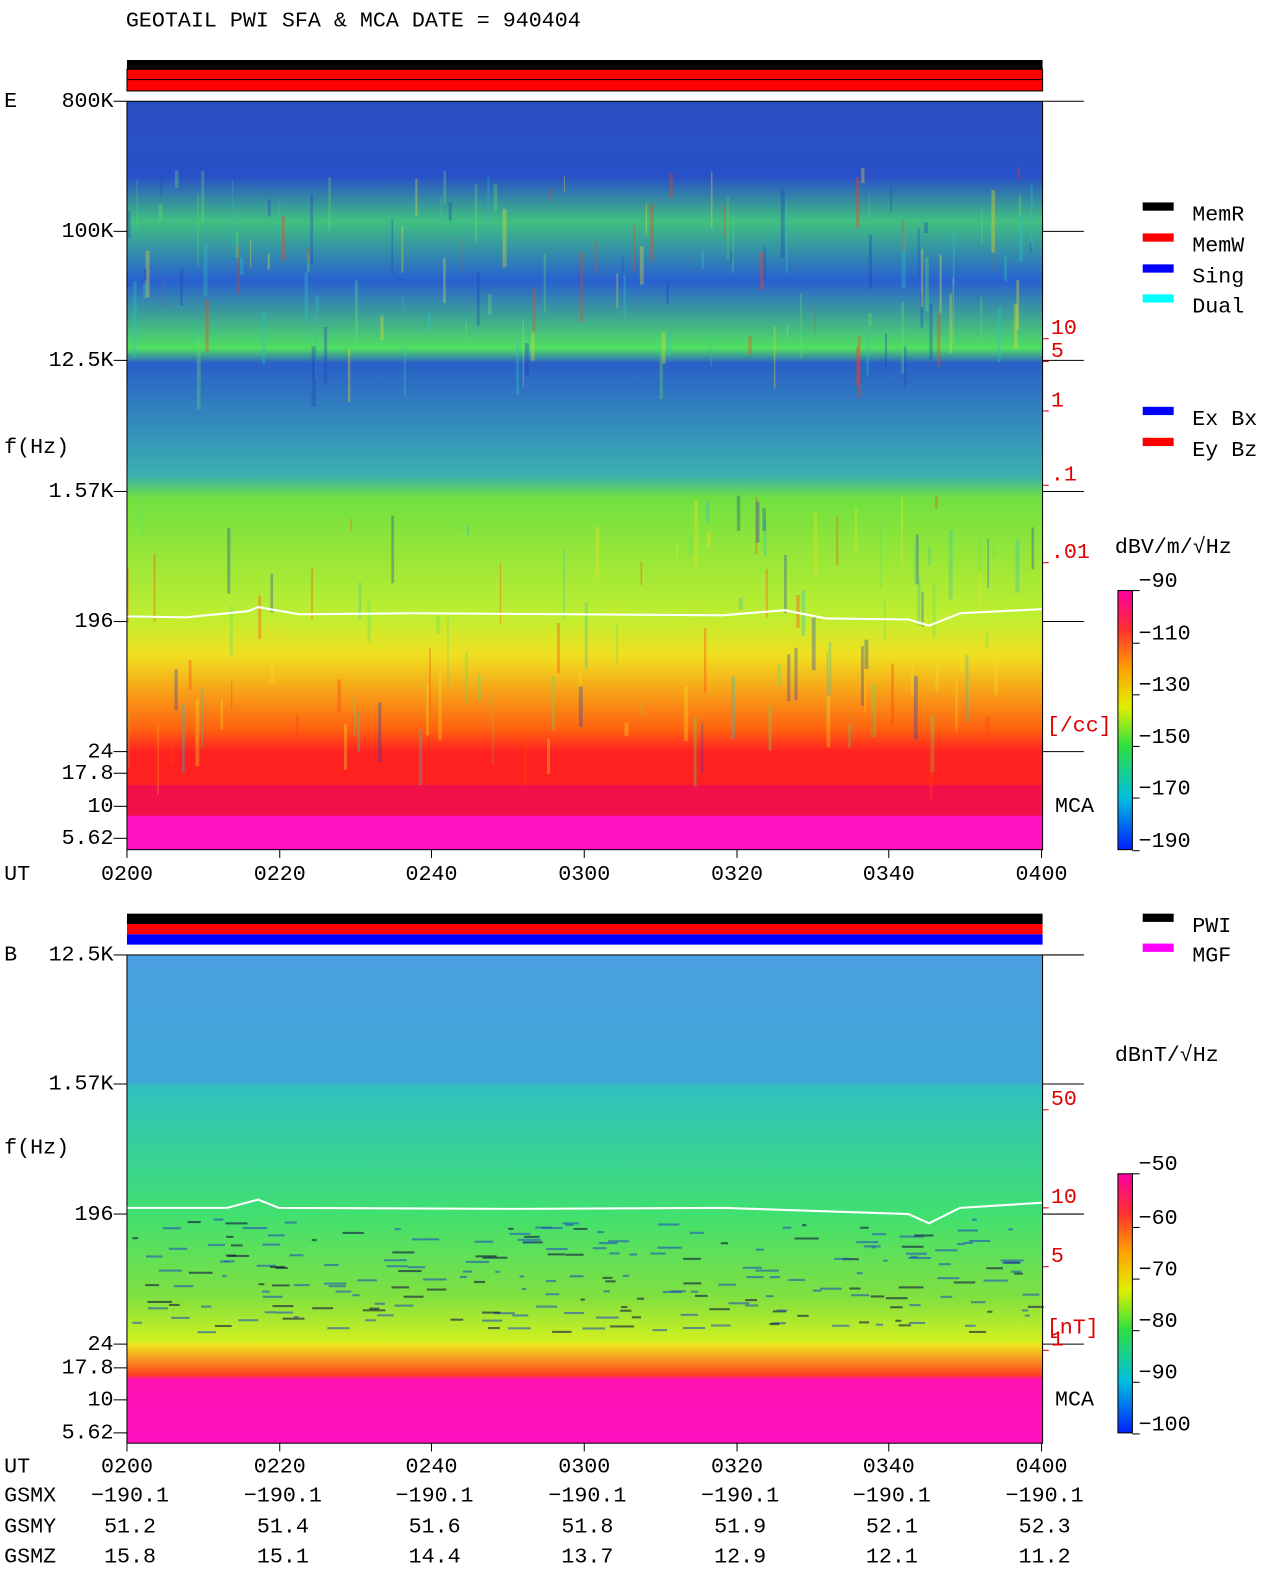 This screenshot has height=1593, width=1280. I want to click on mca-label: MCA, so click(1074, 1400).